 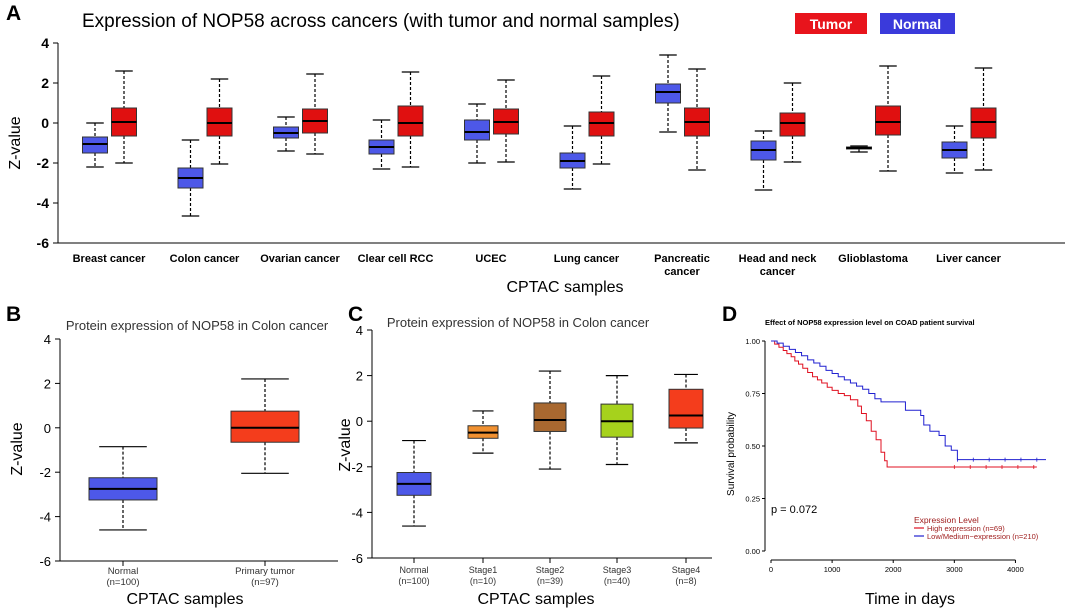 What do you see at coordinates (668, 93) in the screenshot?
I see `chart-a-normal-6-box` at bounding box center [668, 93].